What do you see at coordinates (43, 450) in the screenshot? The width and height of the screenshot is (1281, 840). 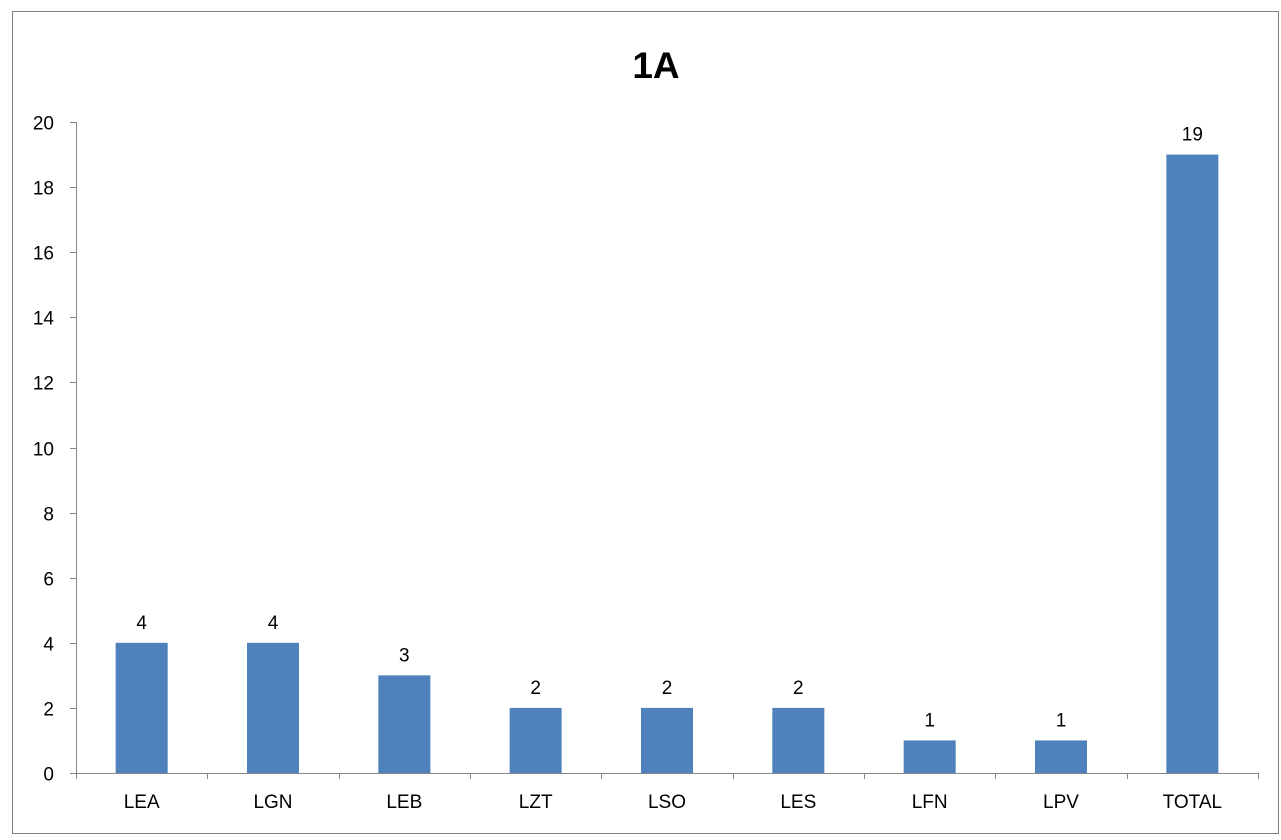 I see `y-tick-label: 10` at bounding box center [43, 450].